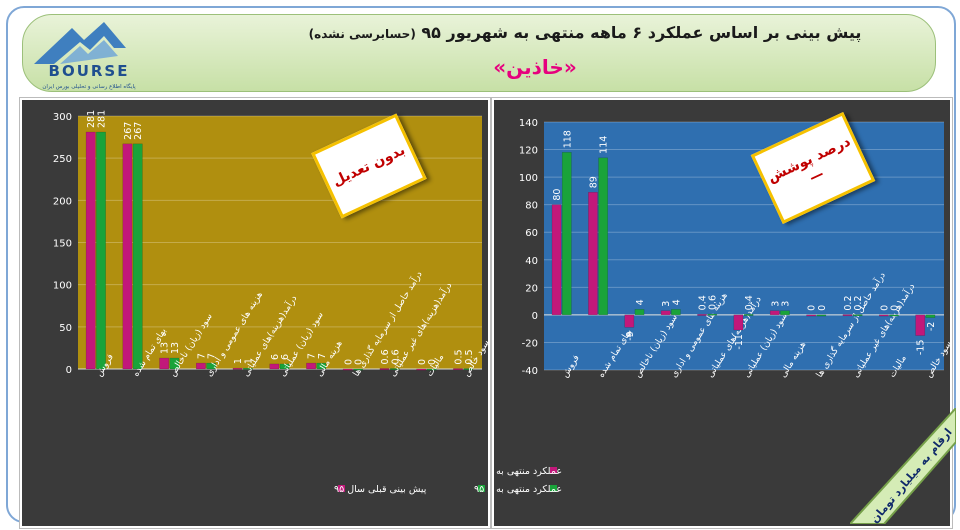 Image resolution: width=960 pixels, height=530 pixels. I want to click on right-data-label: 89, so click(593, 182).